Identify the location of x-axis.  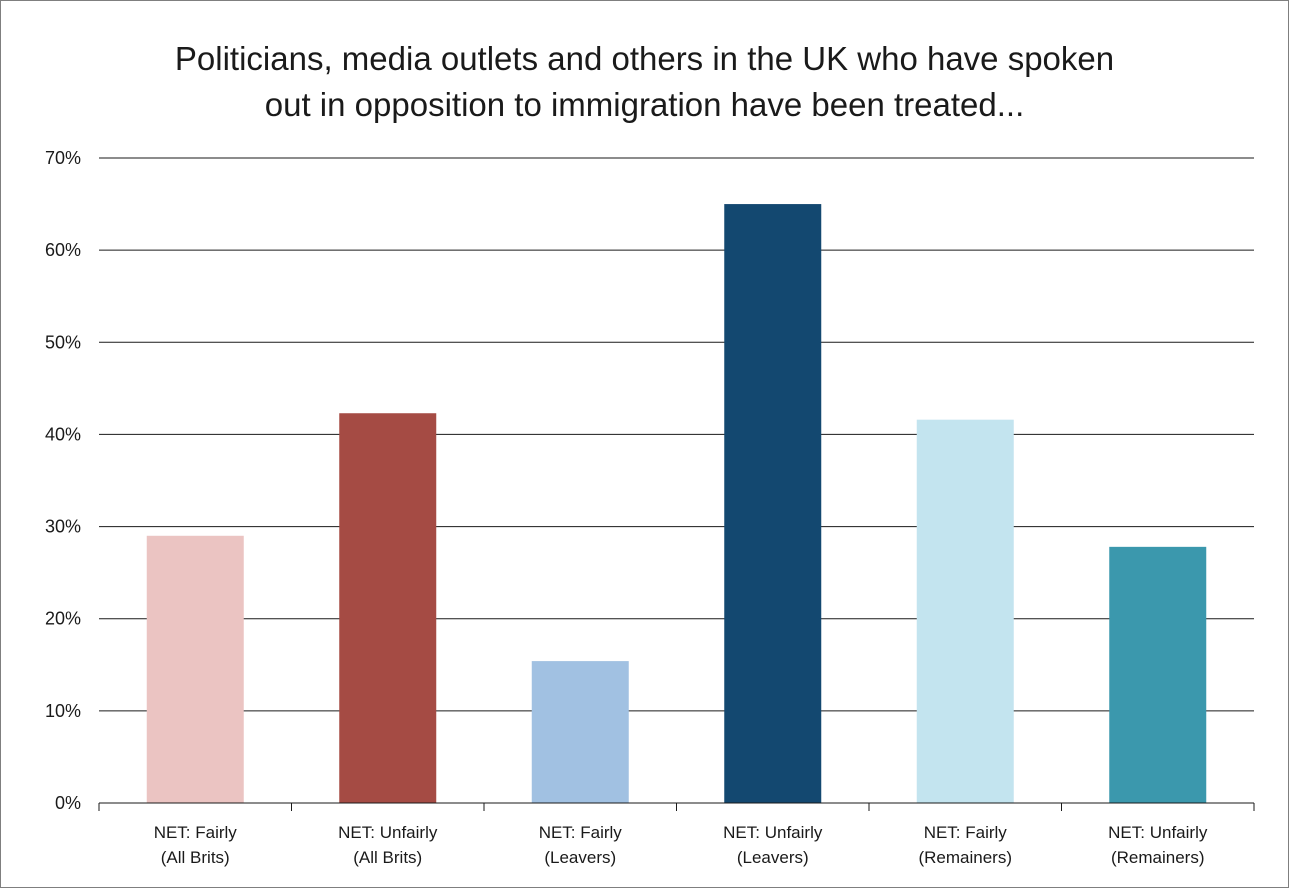
(676, 806).